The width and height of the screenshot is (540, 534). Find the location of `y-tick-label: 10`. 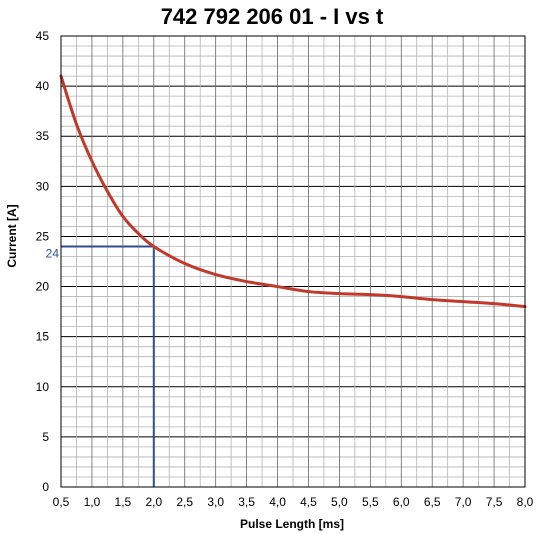

y-tick-label: 10 is located at coordinates (43, 387).